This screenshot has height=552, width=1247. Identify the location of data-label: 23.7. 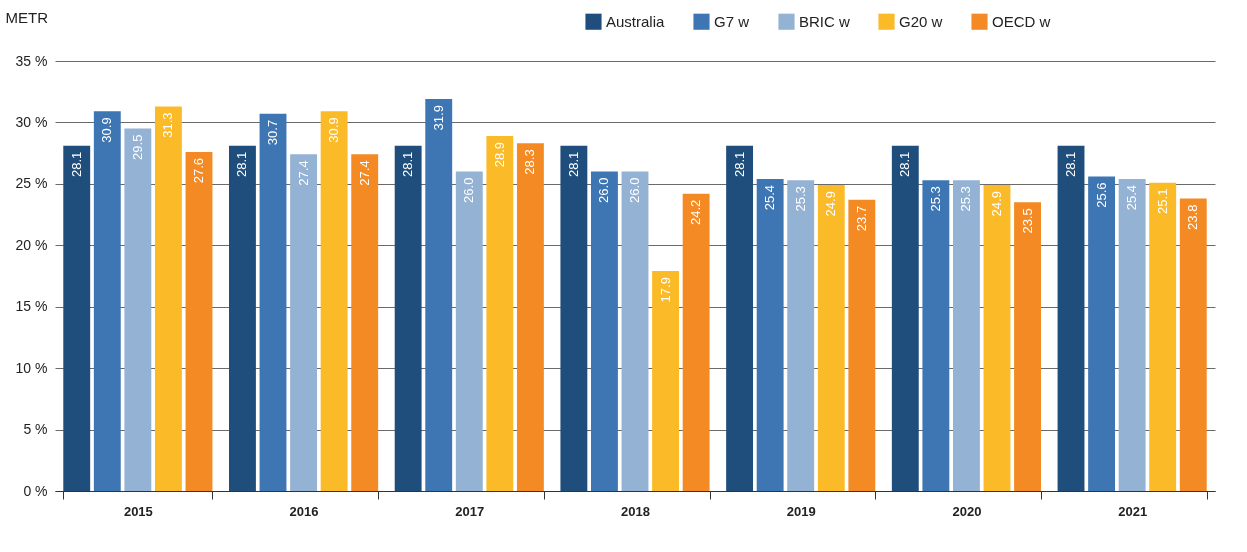
(861, 218).